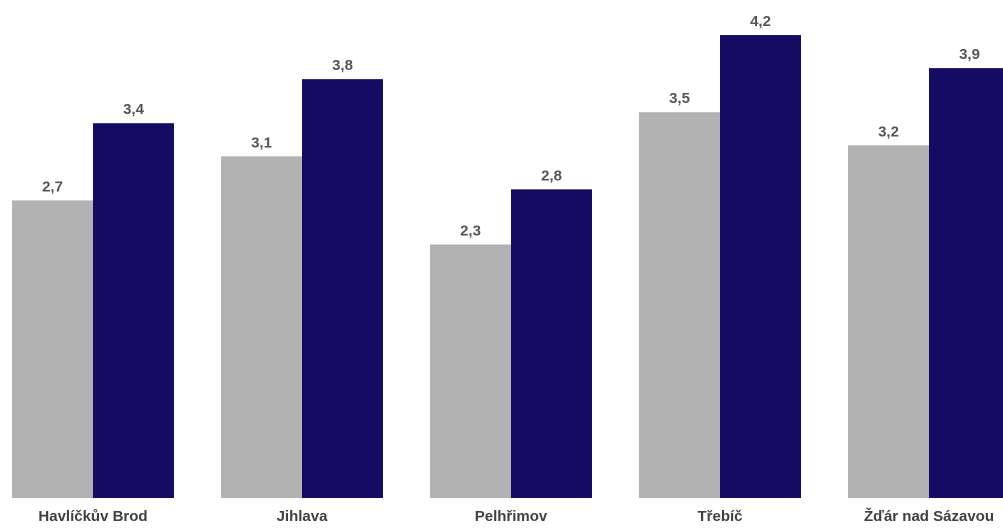 Image resolution: width=1003 pixels, height=528 pixels. I want to click on value-label-zdar-nad-sazavou-series-2: 3,9, so click(969, 54).